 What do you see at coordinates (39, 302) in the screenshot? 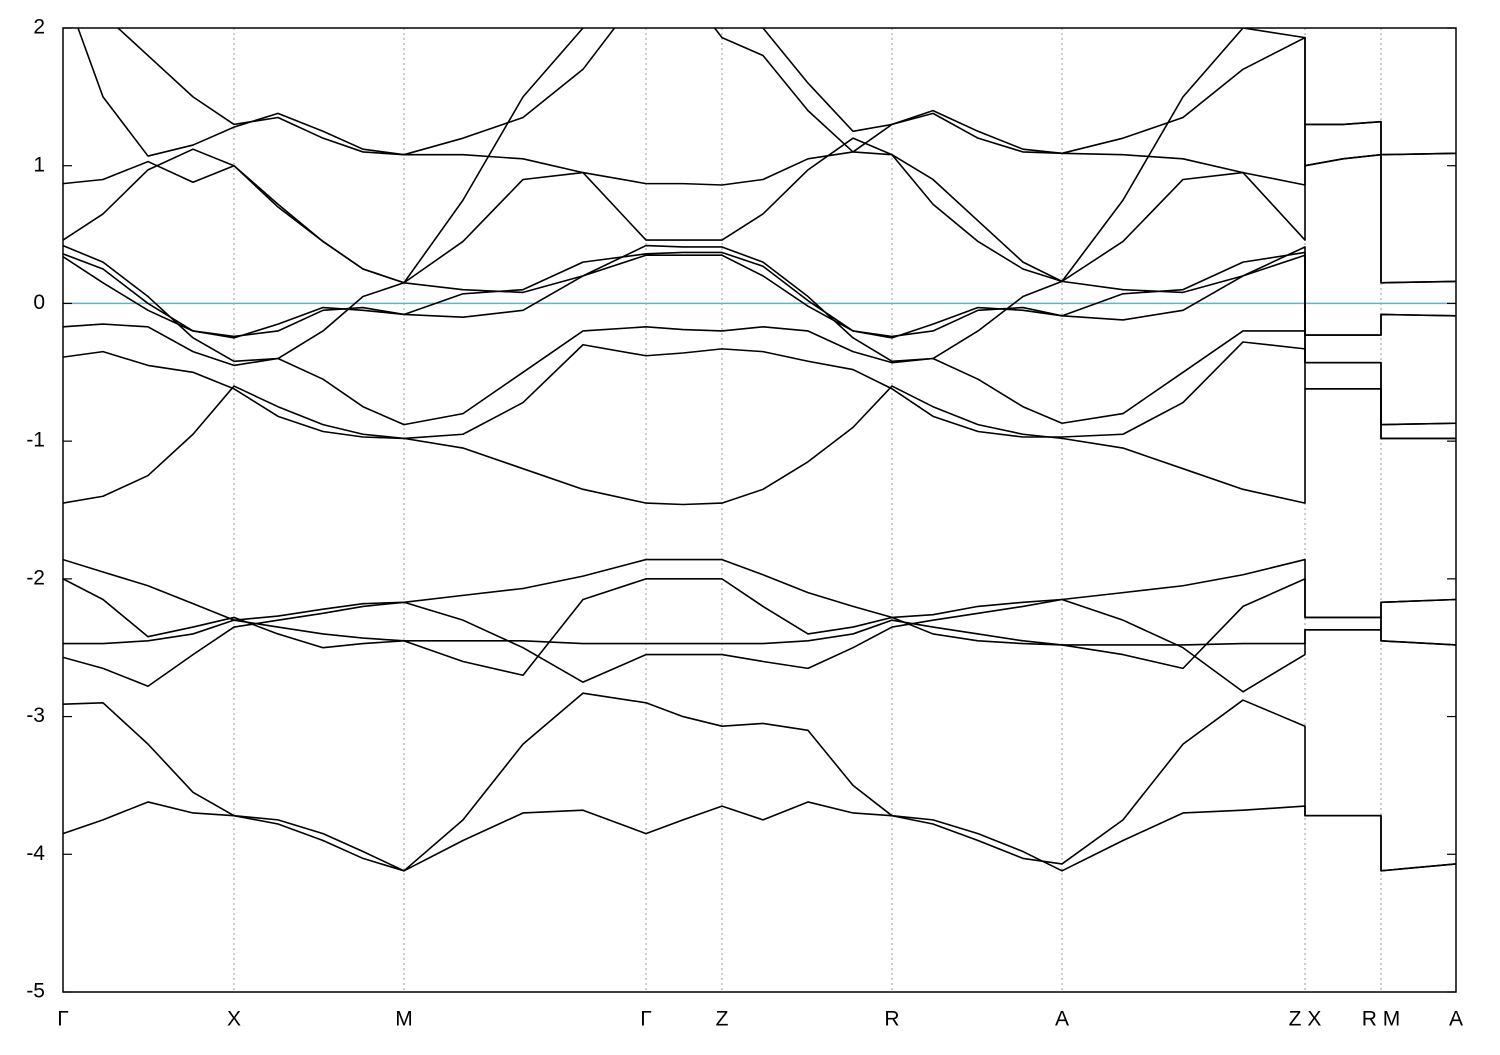
I see `y-tick-label: 0` at bounding box center [39, 302].